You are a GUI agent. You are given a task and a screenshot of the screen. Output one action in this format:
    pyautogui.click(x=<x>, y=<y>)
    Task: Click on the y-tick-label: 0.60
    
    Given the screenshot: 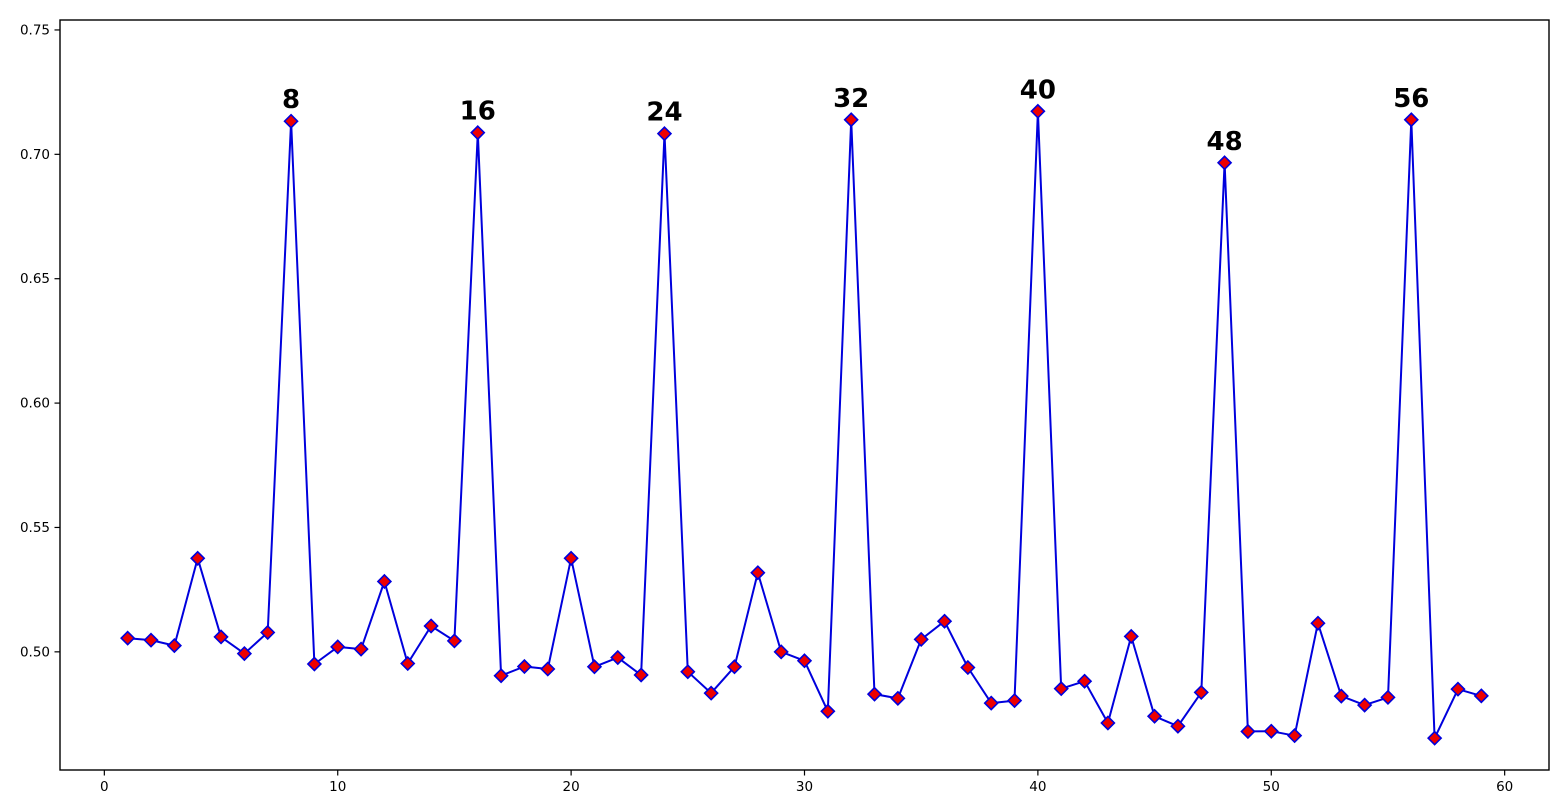 What is the action you would take?
    pyautogui.click(x=35, y=404)
    